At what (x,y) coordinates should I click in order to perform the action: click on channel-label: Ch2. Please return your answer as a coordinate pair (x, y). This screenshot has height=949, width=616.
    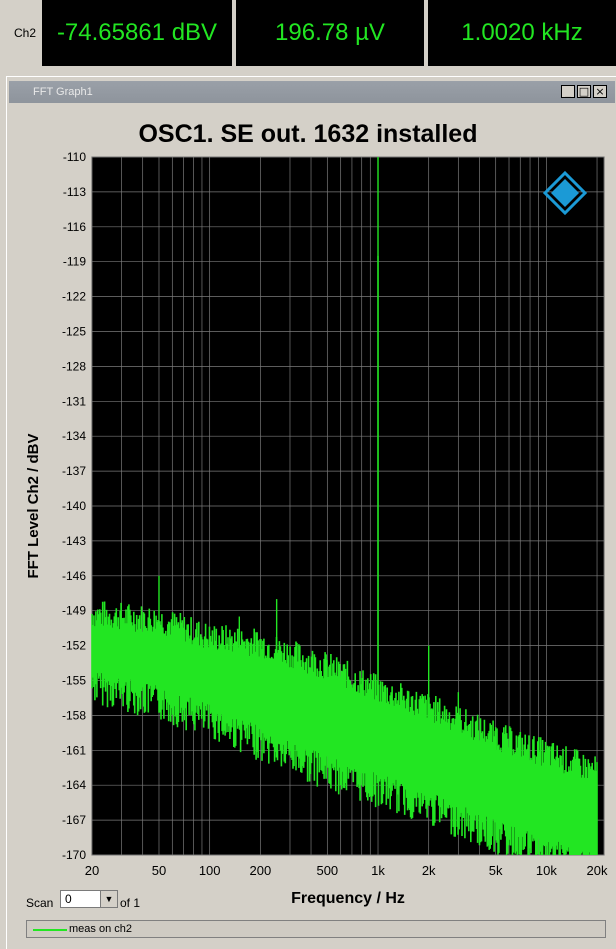
    Looking at the image, I should click on (25, 33).